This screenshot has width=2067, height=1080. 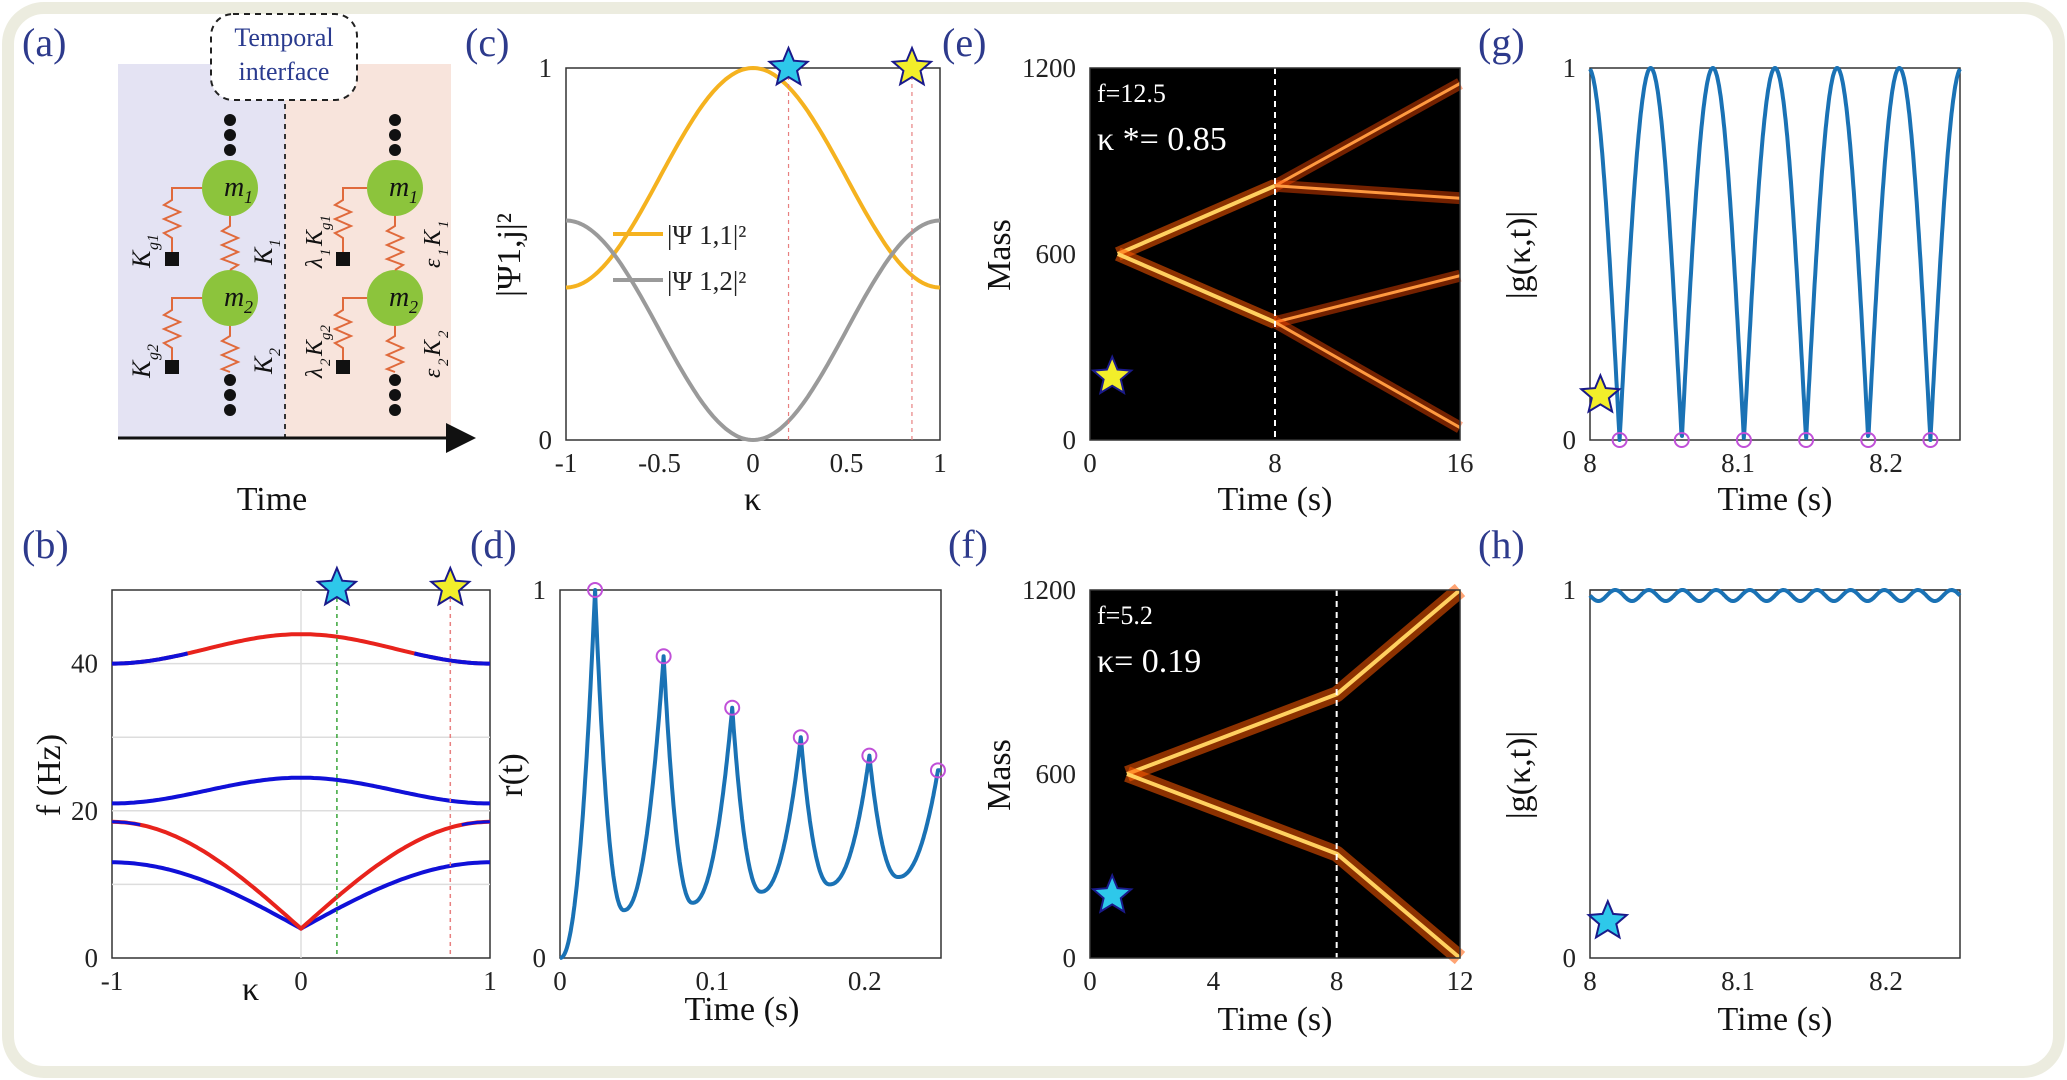 I want to click on panel-b-ylabel: f (Hz), so click(x=49, y=775).